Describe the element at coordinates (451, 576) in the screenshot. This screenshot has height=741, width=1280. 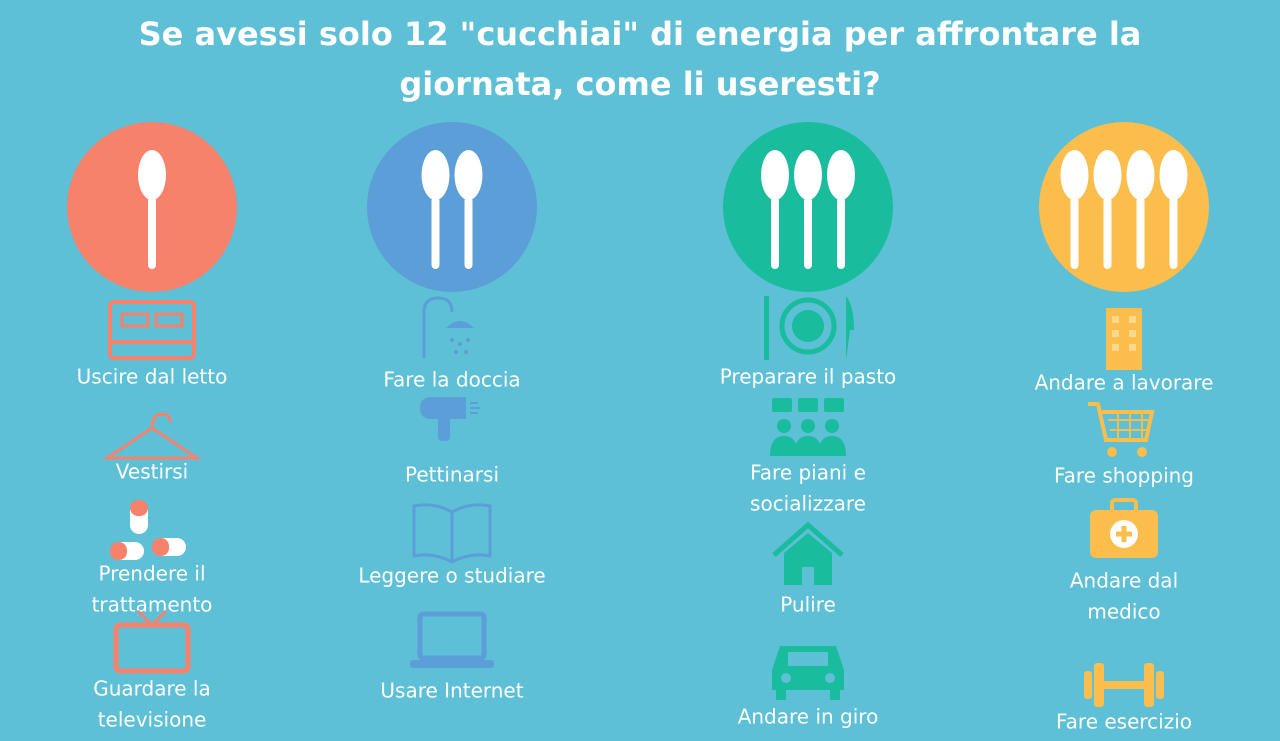
I see `item-label: Leggere o studiare` at that location.